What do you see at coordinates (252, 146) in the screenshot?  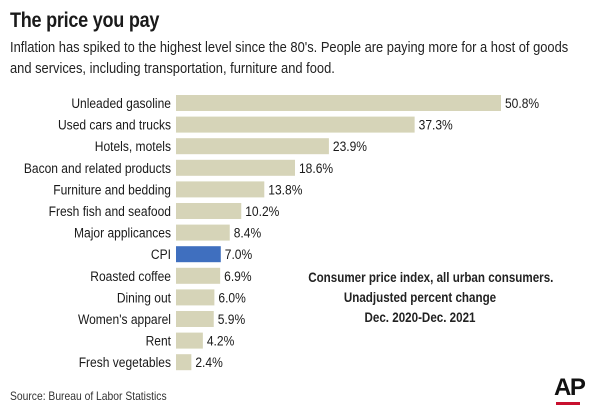 I see `bar-hotels-motels` at bounding box center [252, 146].